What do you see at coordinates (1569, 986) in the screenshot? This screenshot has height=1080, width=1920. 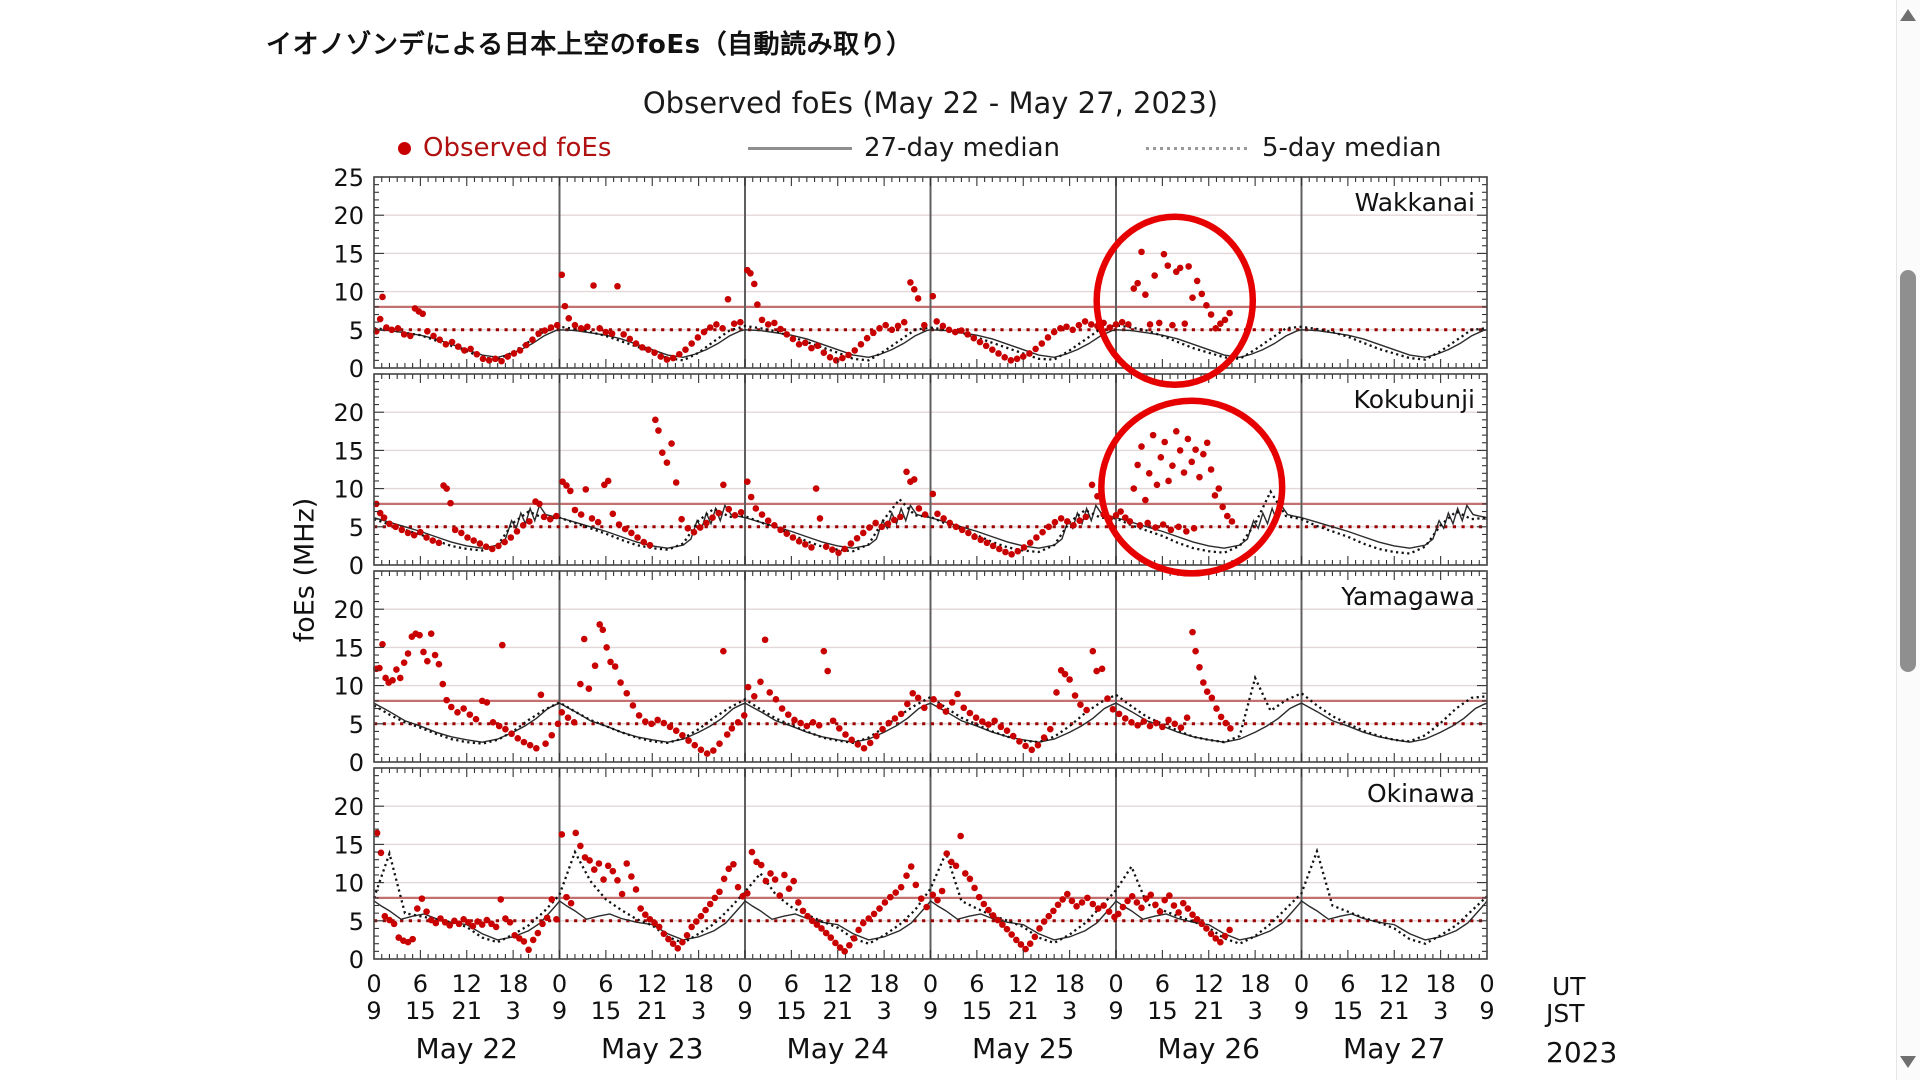 I see `ut-axis-tag: UT` at bounding box center [1569, 986].